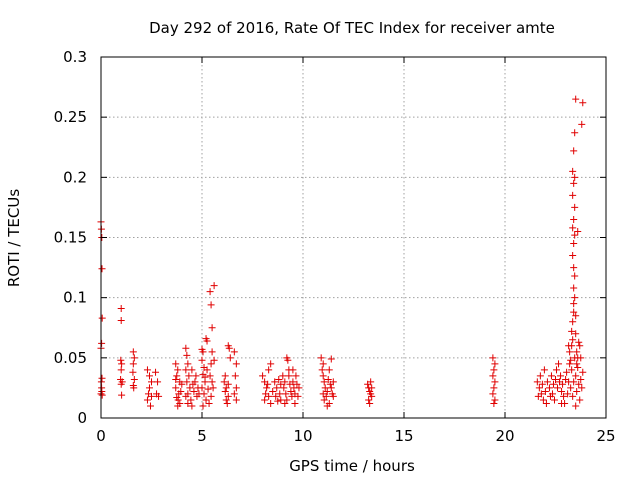 The height and width of the screenshot is (484, 640). Describe the element at coordinates (70, 117) in the screenshot. I see `y-tick-label: 0.25` at that location.